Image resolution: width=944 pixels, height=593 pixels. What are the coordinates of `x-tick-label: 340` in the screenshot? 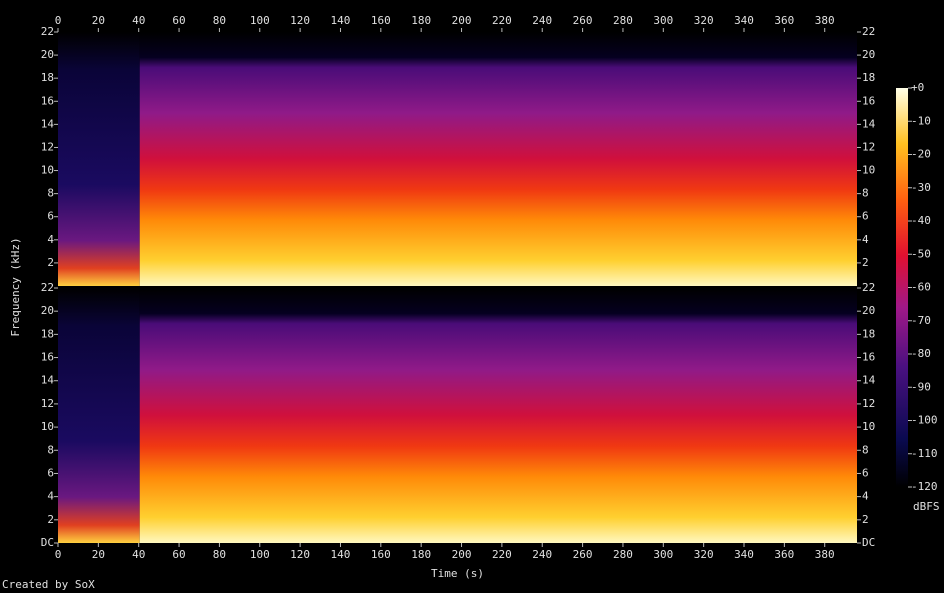 It's located at (744, 20).